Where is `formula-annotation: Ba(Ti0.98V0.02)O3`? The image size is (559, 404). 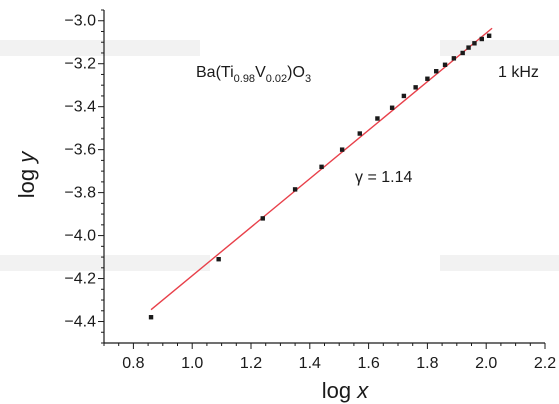
formula-annotation: Ba(Ti0.98V0.02)O3 is located at coordinates (253, 74).